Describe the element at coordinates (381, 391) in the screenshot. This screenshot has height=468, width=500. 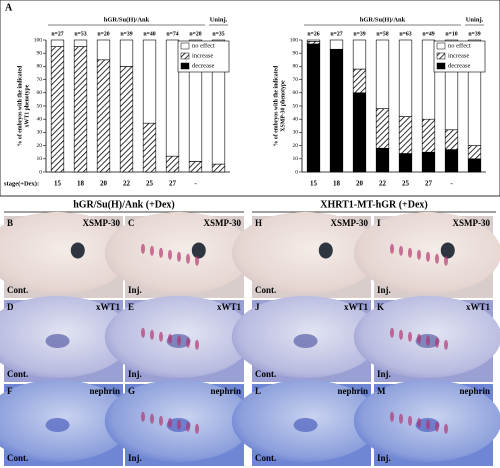
I see `panel-letter: M` at that location.